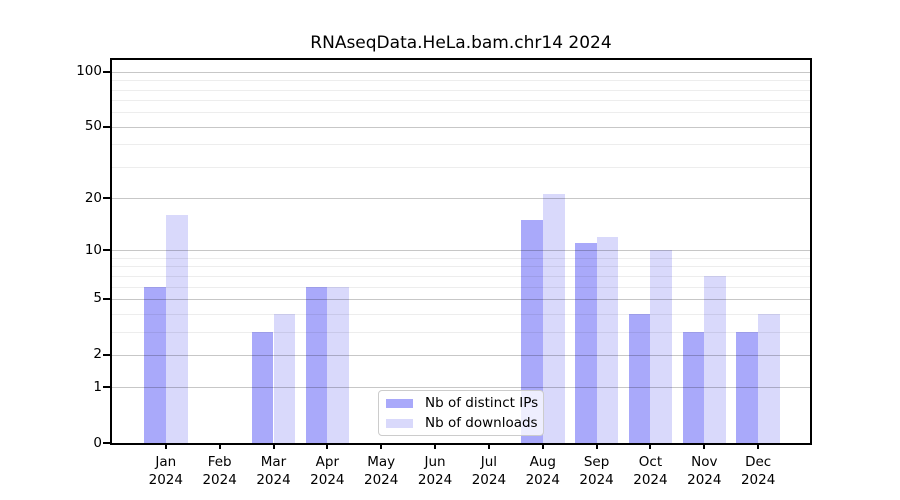 This screenshot has height=500, width=900. I want to click on x-tick-month: Jul, so click(489, 462).